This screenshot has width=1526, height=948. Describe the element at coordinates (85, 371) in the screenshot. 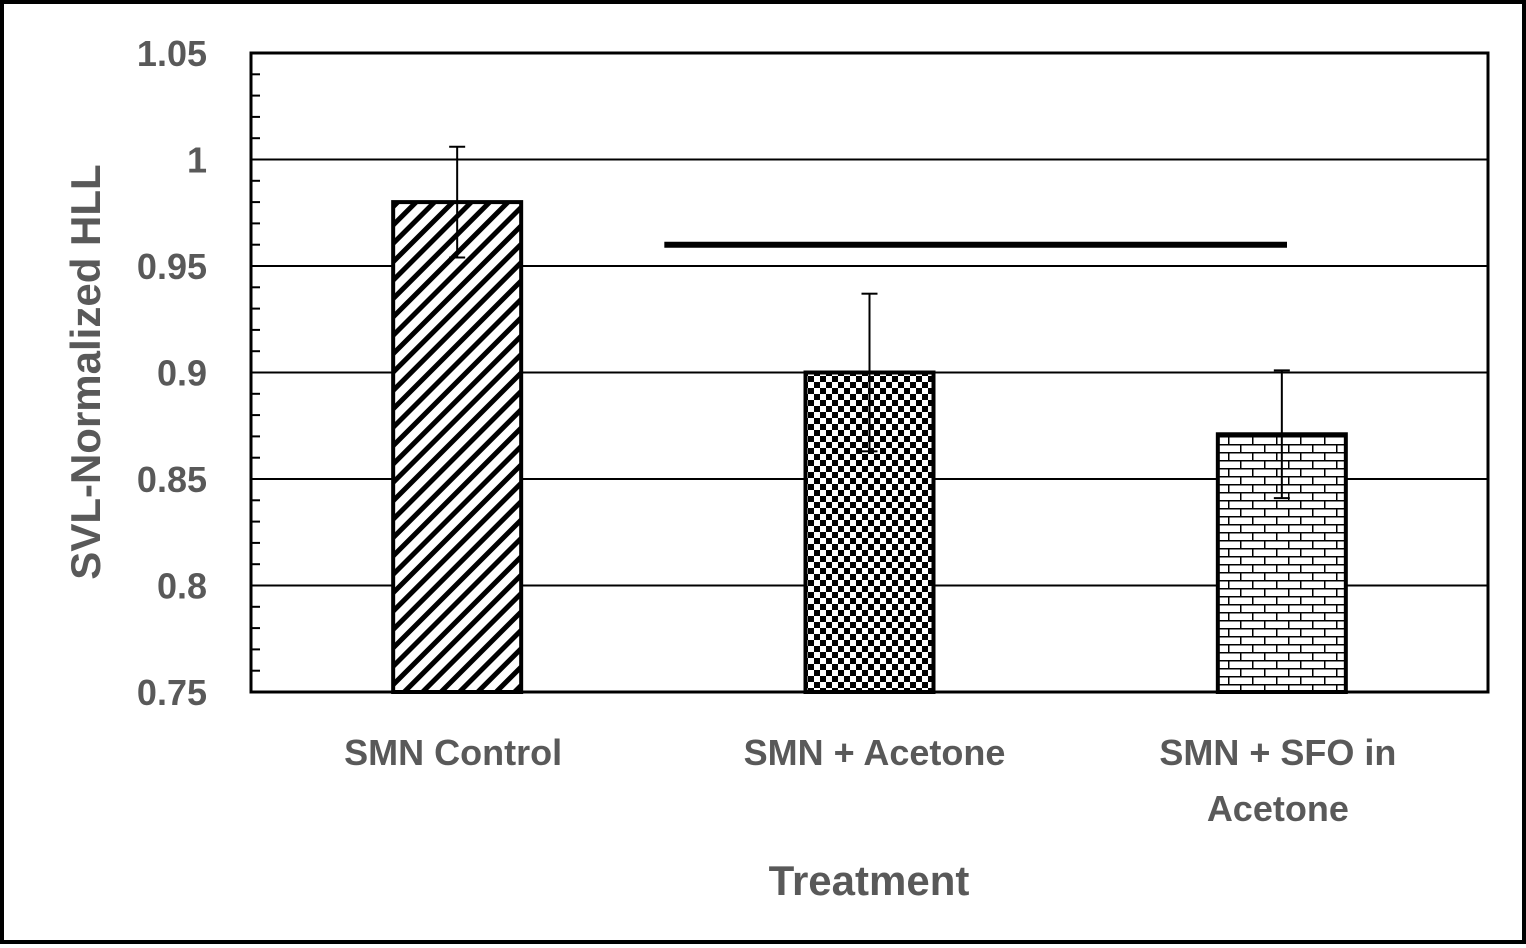

I see `y-axis-title: SVL-Normalized HLL` at that location.